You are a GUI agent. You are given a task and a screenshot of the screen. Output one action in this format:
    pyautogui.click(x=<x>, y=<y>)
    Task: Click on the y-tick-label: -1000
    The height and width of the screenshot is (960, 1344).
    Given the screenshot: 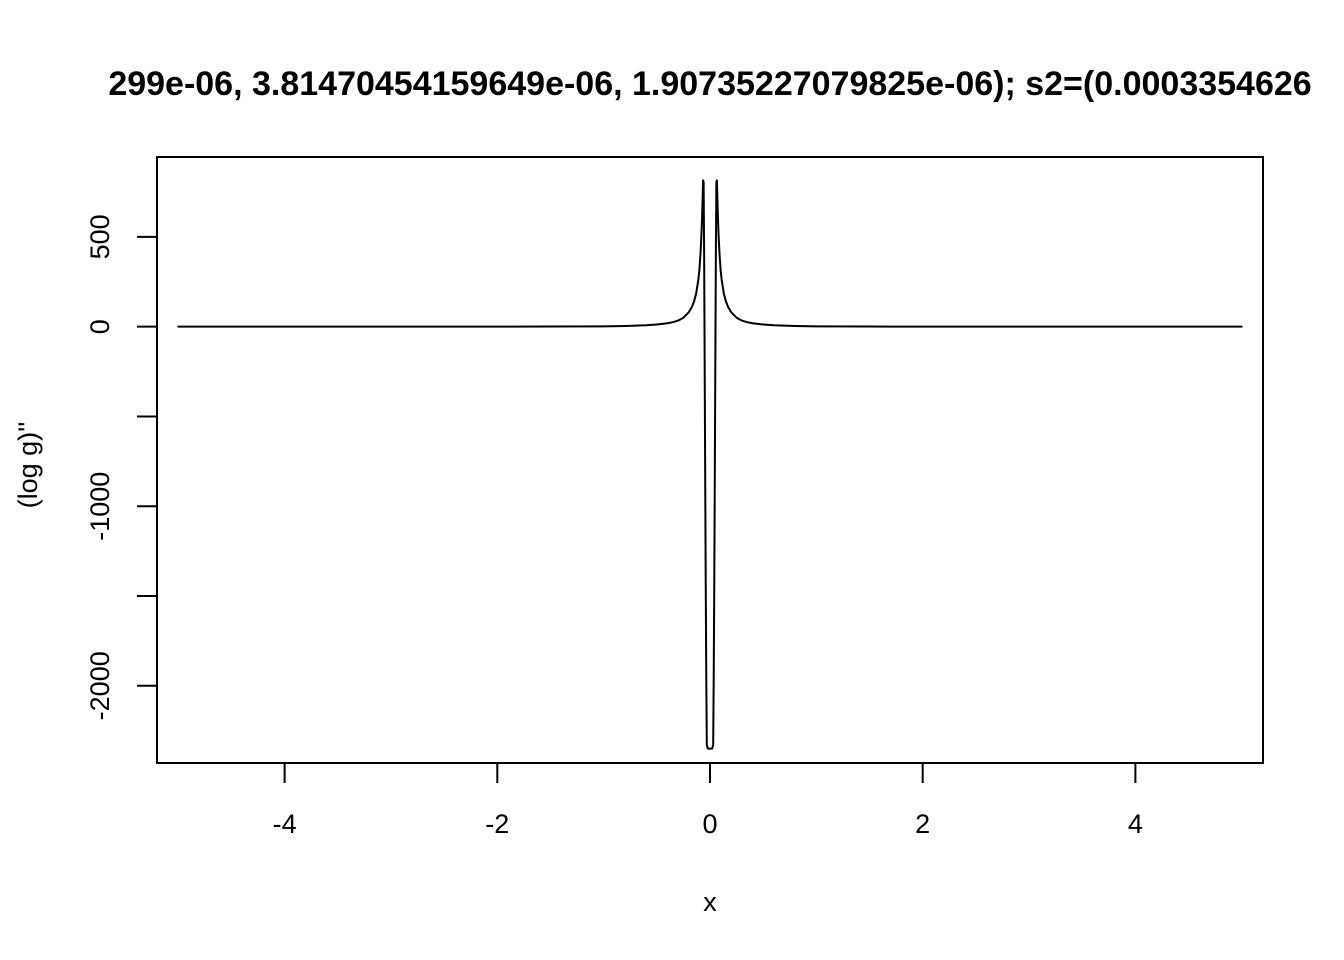 What is the action you would take?
    pyautogui.click(x=100, y=506)
    